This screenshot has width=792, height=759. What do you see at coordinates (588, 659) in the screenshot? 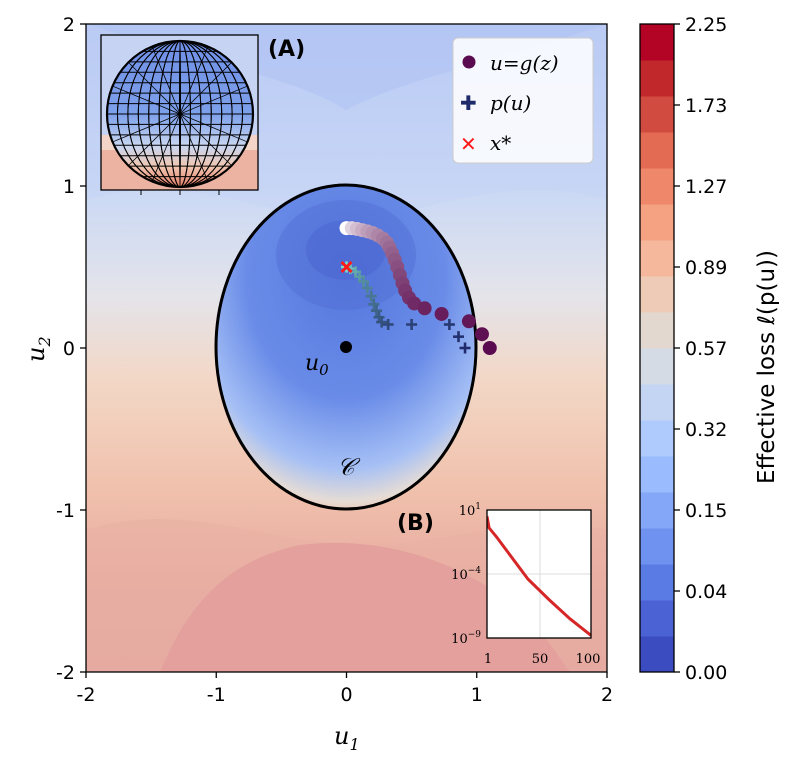
I see `inset-b-xtick-100: 100` at bounding box center [588, 659].